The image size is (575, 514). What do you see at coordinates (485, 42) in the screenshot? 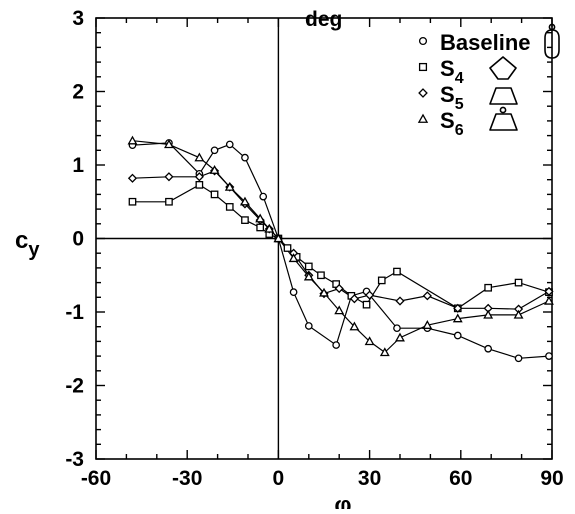
I see `legend-label: Baseline` at bounding box center [485, 42].